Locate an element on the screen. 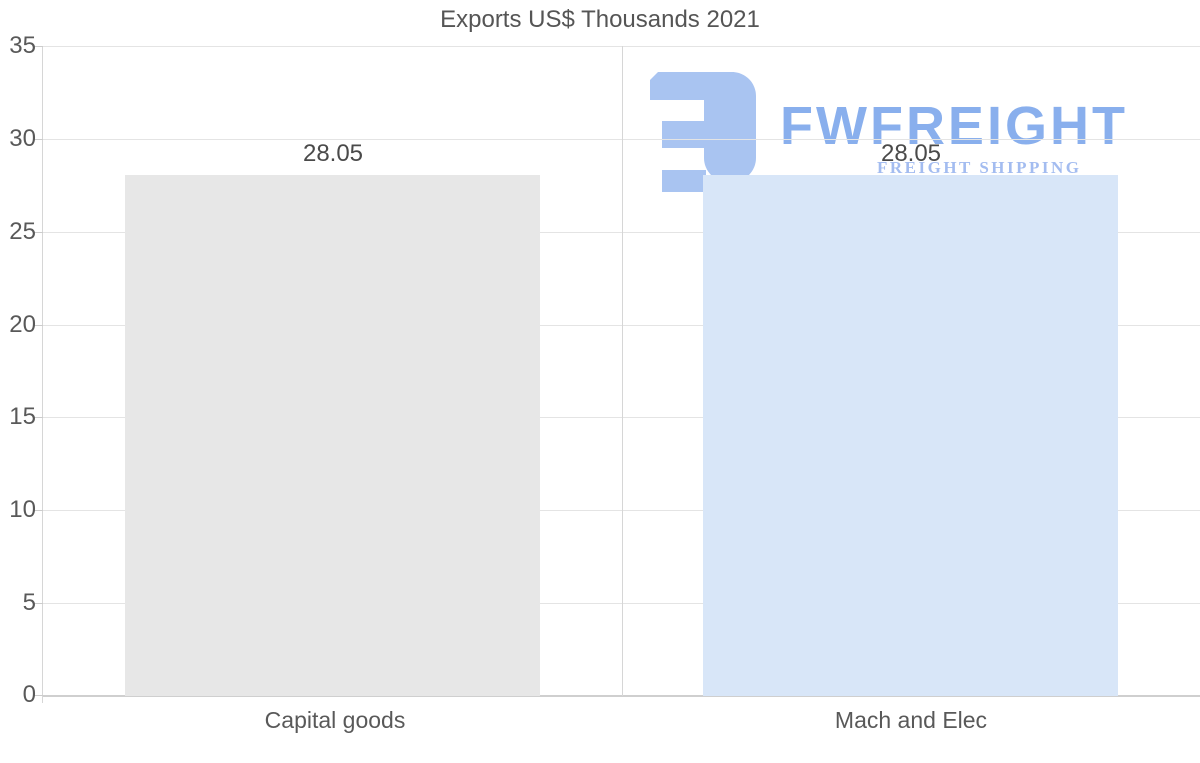 Image resolution: width=1200 pixels, height=763 pixels. y-tick-label: 35 is located at coordinates (22, 45).